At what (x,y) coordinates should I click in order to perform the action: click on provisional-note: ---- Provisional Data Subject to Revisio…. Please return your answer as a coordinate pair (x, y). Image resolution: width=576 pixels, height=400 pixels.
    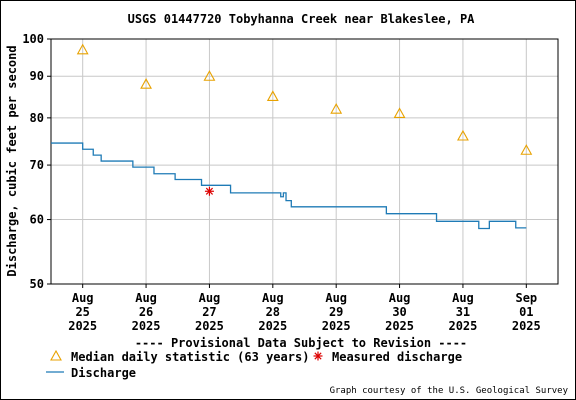
    Looking at the image, I should click on (301, 343).